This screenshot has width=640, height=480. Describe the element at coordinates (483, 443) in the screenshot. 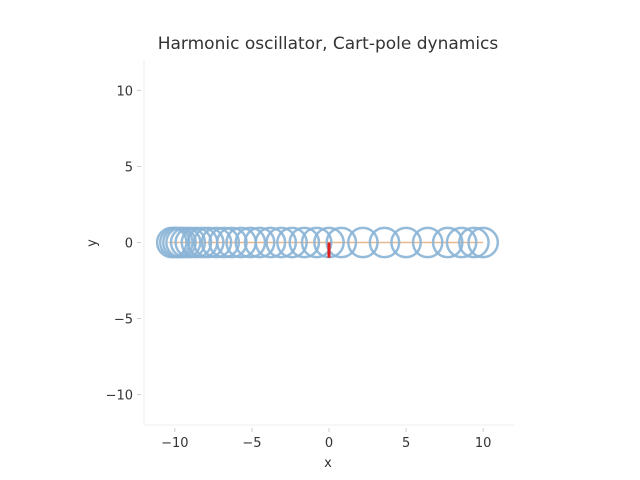

I see `x-tick-label: 10` at that location.